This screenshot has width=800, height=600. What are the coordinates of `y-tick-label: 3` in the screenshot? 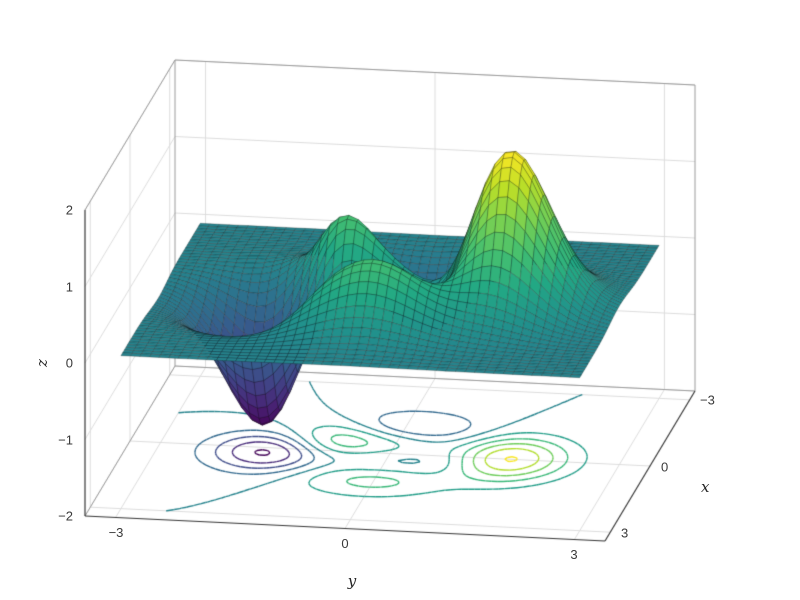 It's located at (574, 554).